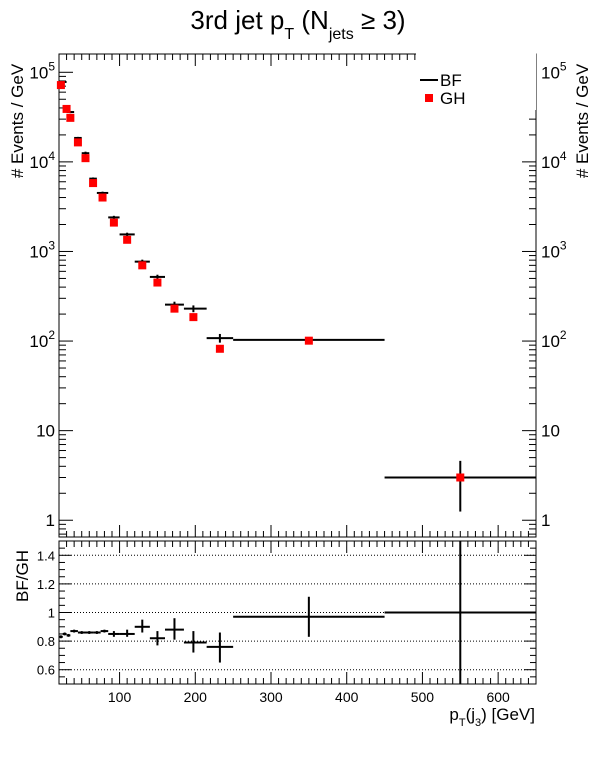  I want to click on ratio-y-axis-label: BF/GH, so click(22, 576).